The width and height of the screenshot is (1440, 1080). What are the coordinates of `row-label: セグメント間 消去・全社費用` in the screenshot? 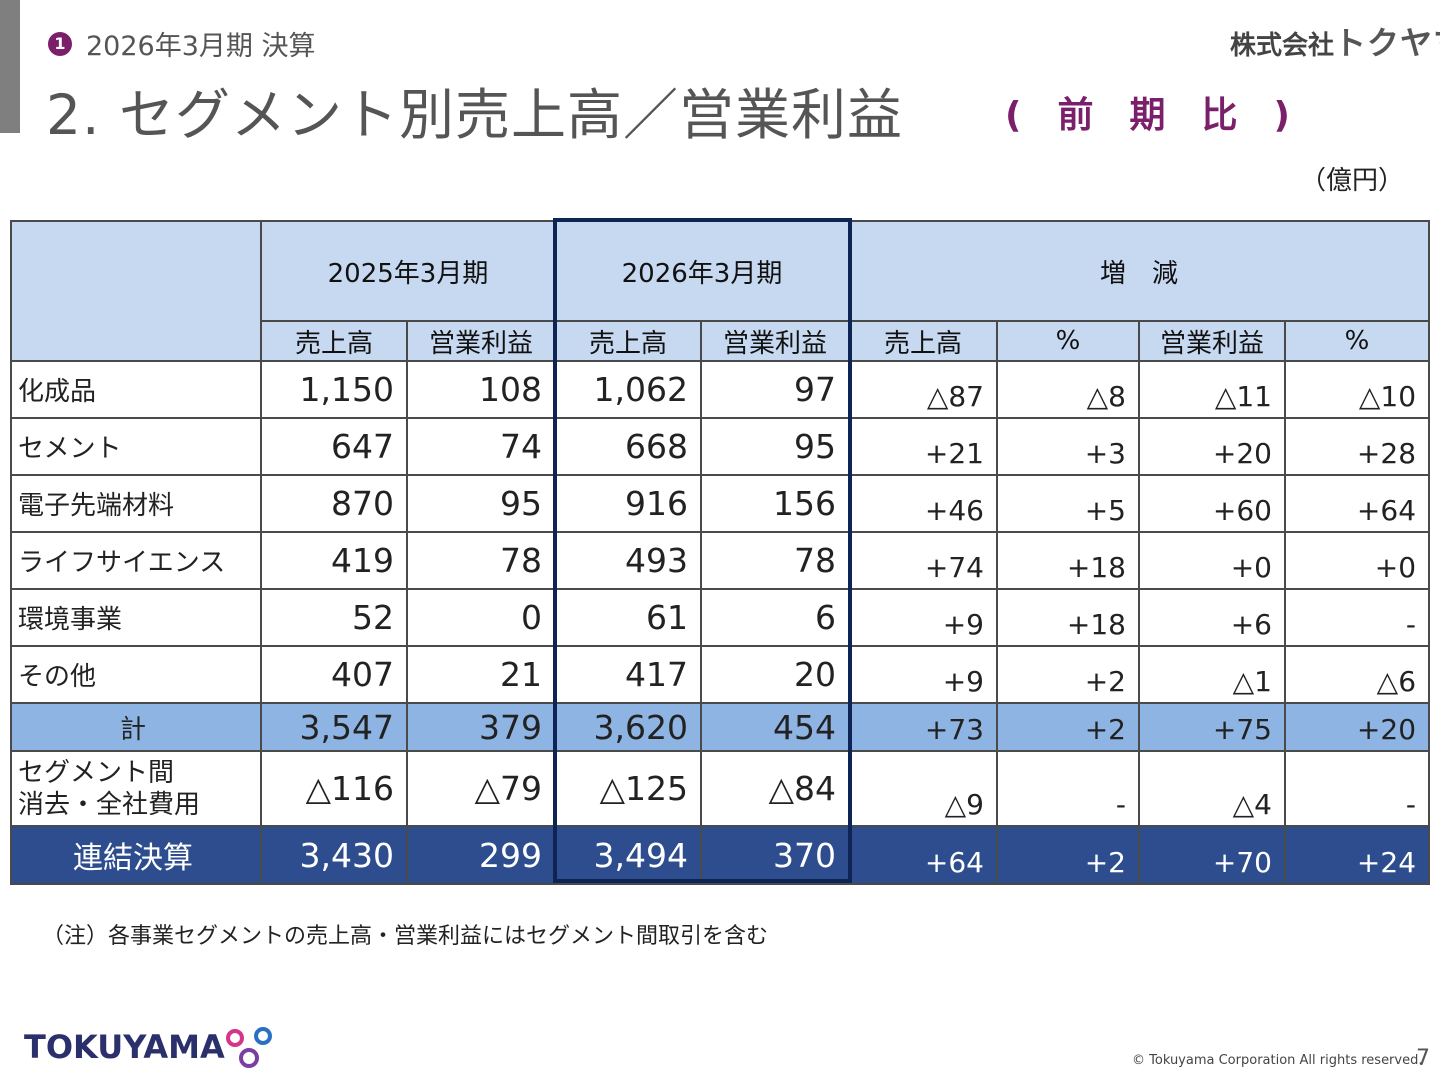 It's located at (136, 788).